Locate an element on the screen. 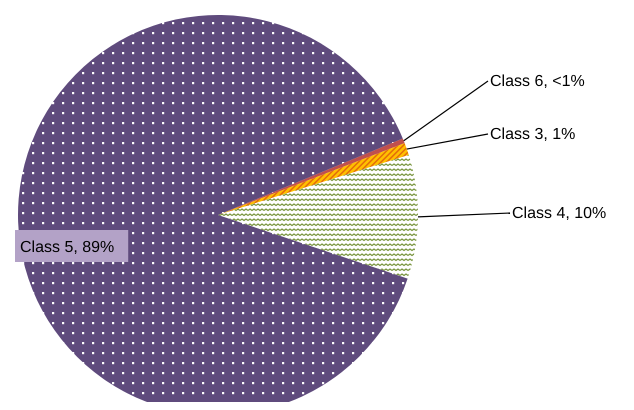 The image size is (634, 410). slice-label: Class 4, 10% is located at coordinates (559, 213).